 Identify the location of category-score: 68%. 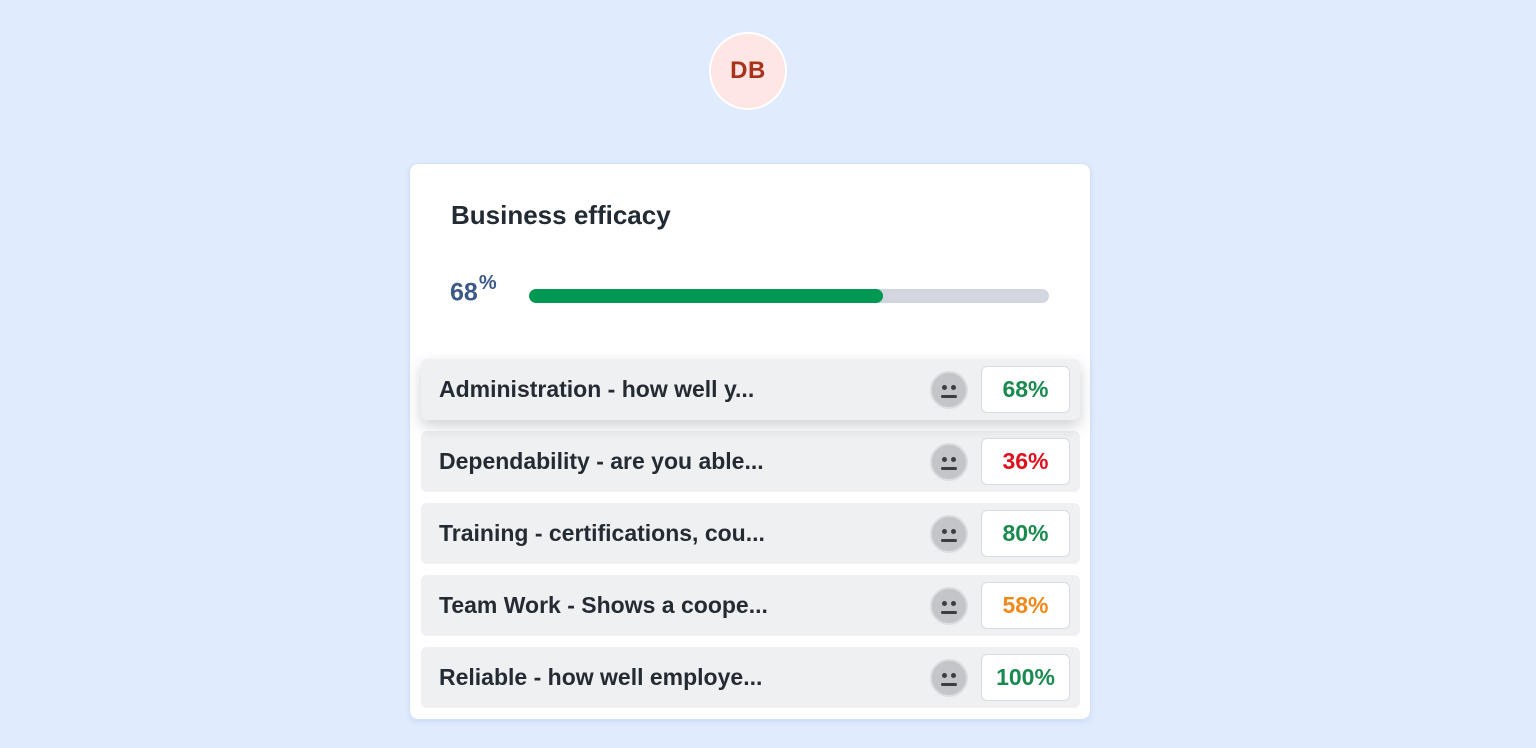
(1025, 389).